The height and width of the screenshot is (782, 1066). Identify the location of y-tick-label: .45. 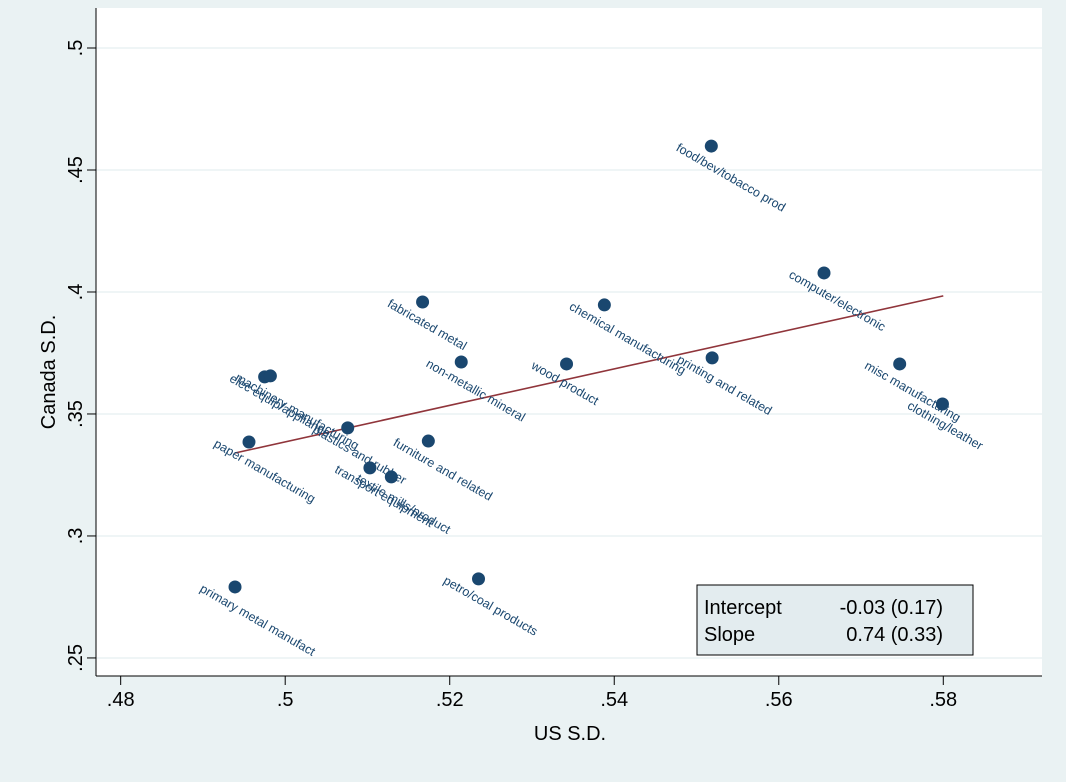
(76, 170).